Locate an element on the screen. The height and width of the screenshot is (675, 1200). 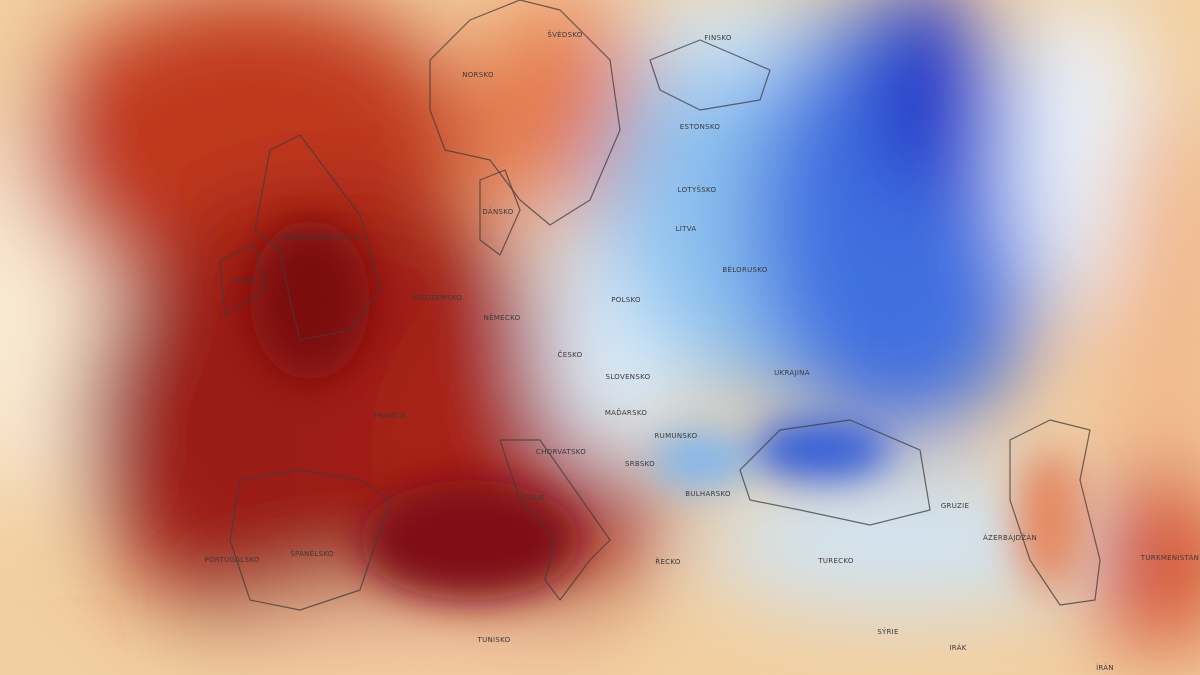
country-label: NĚMECKO is located at coordinates (502, 317).